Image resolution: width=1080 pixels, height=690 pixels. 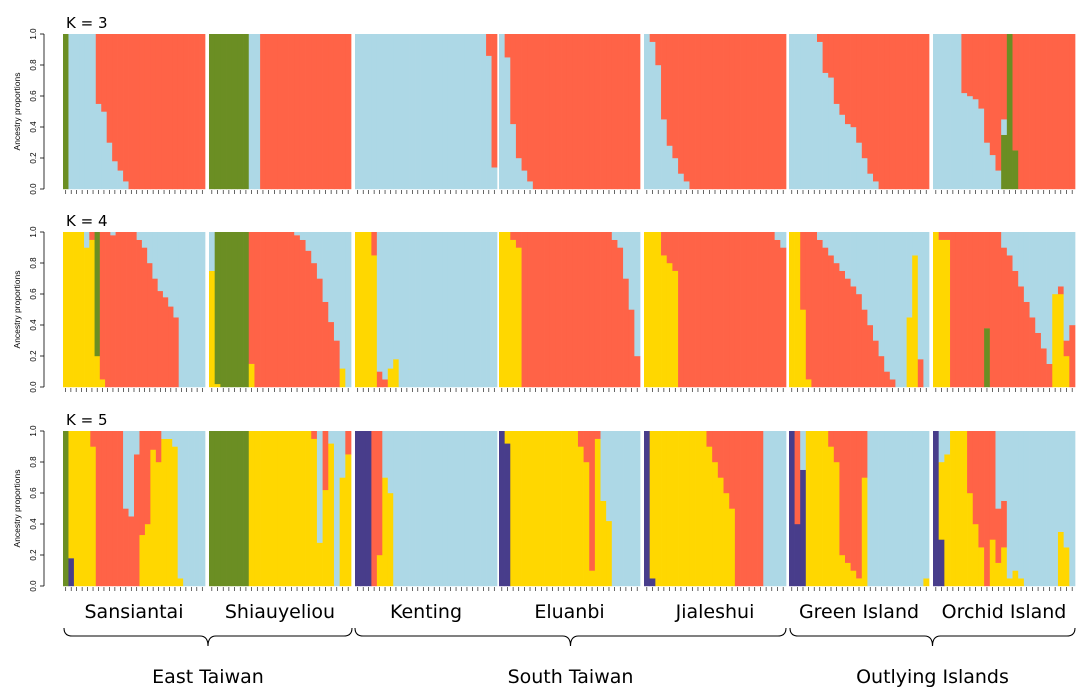 What do you see at coordinates (86, 221) in the screenshot?
I see `panel-k-label: K = 4` at bounding box center [86, 221].